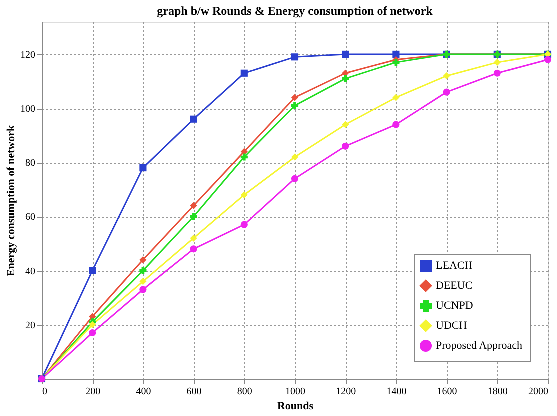 The image size is (557, 416). What do you see at coordinates (479, 346) in the screenshot?
I see `legend-label: Proposed Approach` at bounding box center [479, 346].